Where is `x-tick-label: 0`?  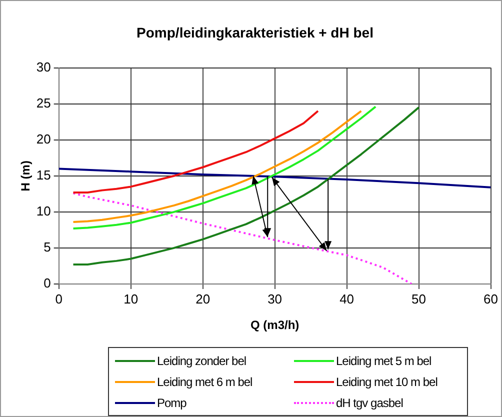 x-tick-label: 0 is located at coordinates (58, 298).